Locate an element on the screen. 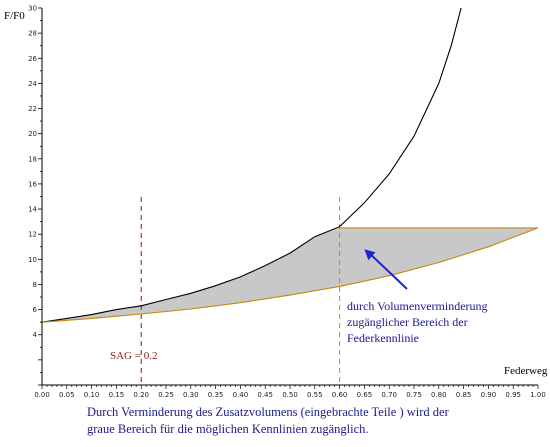 This screenshot has height=447, width=550. annotation-line-3: Federkennlinie is located at coordinates (383, 338).